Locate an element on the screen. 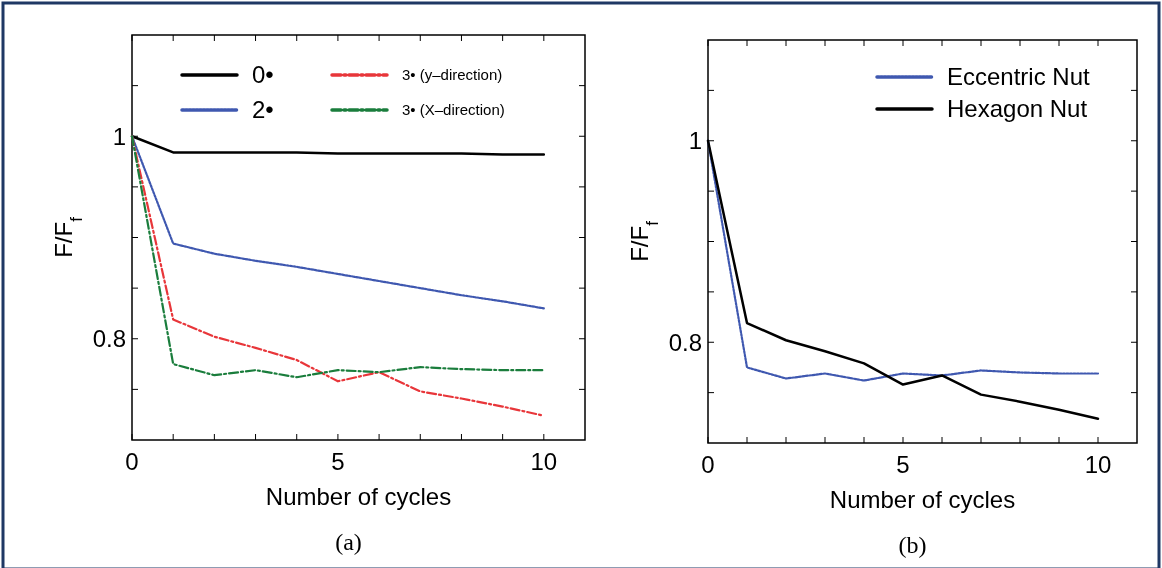 This screenshot has height=568, width=1162. text: (a) is located at coordinates (348, 542).